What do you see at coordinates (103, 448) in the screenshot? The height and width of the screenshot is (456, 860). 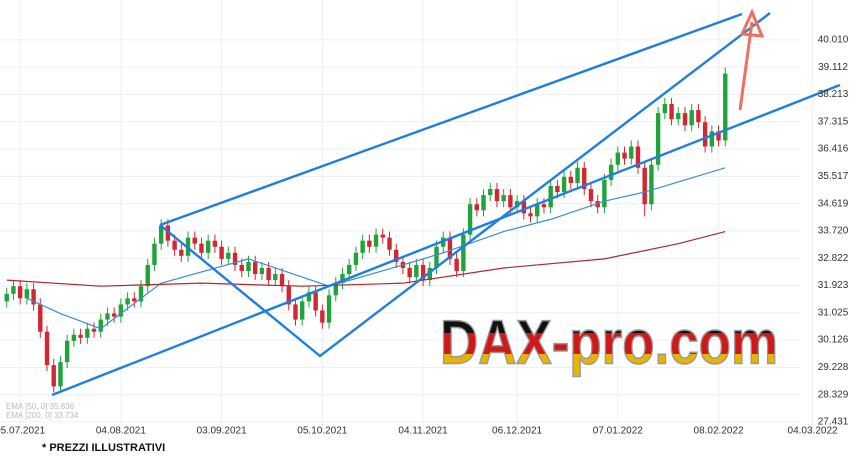 I see `note: * PREZZI ILLUSTRATIVI` at bounding box center [103, 448].